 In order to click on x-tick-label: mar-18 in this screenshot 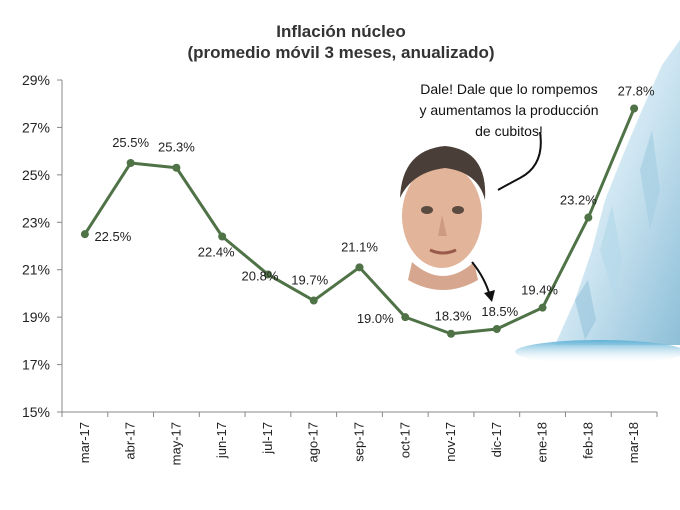, I will do `click(633, 442)`.